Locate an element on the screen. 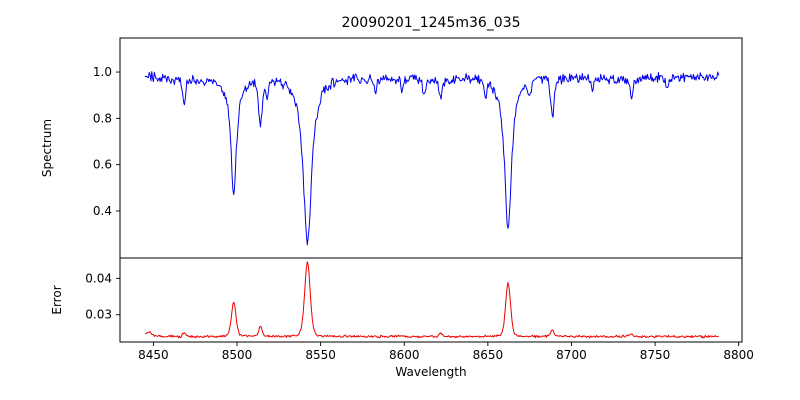  xtick-label: 8700 is located at coordinates (571, 355).